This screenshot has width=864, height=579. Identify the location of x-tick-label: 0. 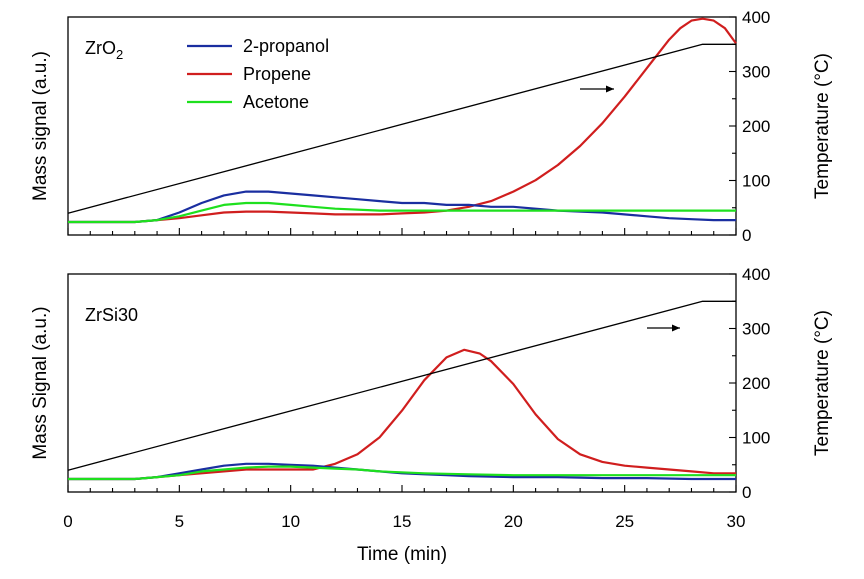
(67, 521).